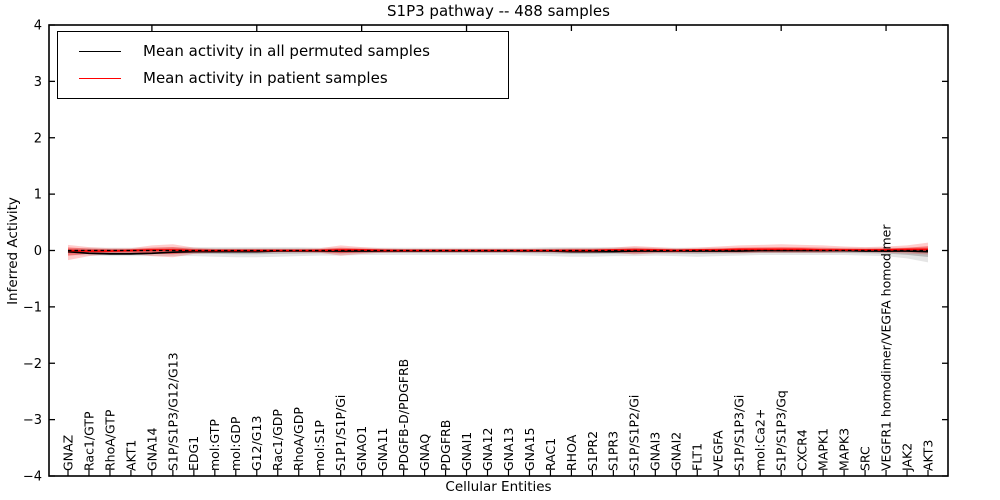  Describe the element at coordinates (906, 457) in the screenshot. I see `x-tick-label: JAK2` at that location.